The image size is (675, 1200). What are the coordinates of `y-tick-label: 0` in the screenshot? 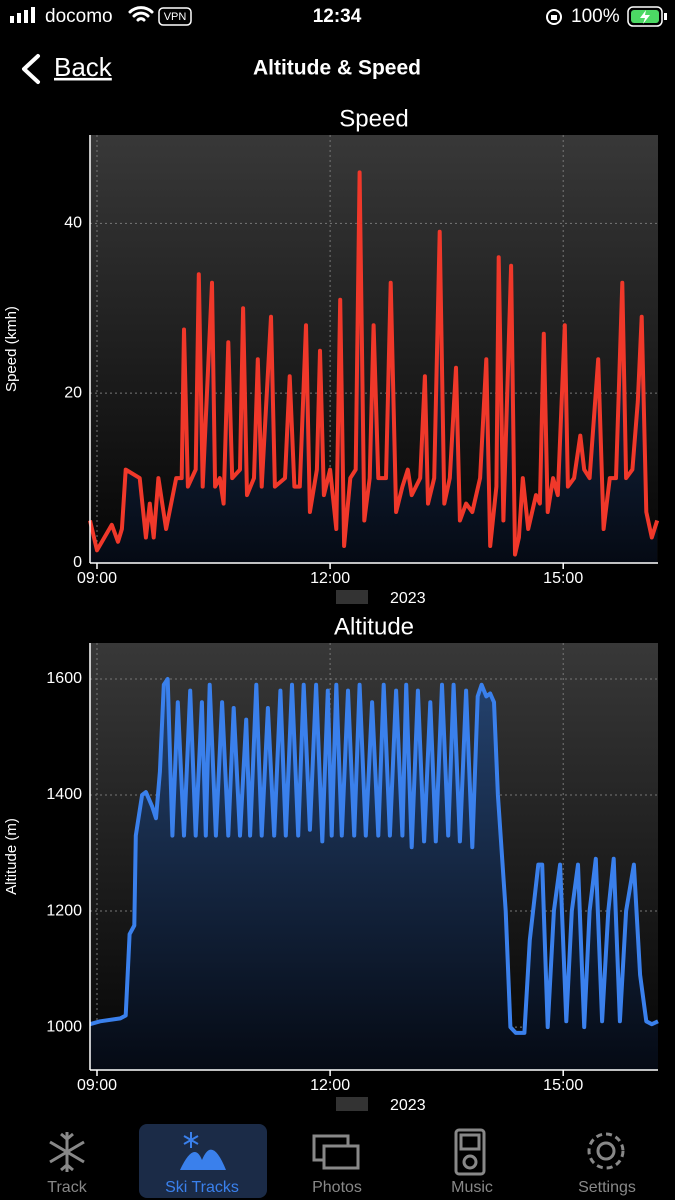 It's located at (77, 562).